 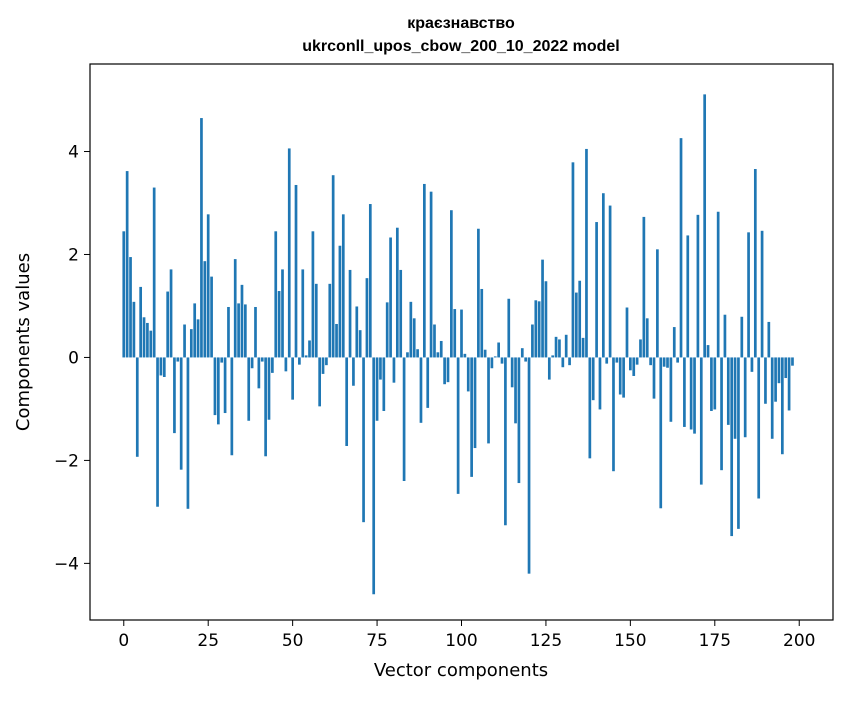 I want to click on y-tick-label: −4, so click(x=66, y=564).